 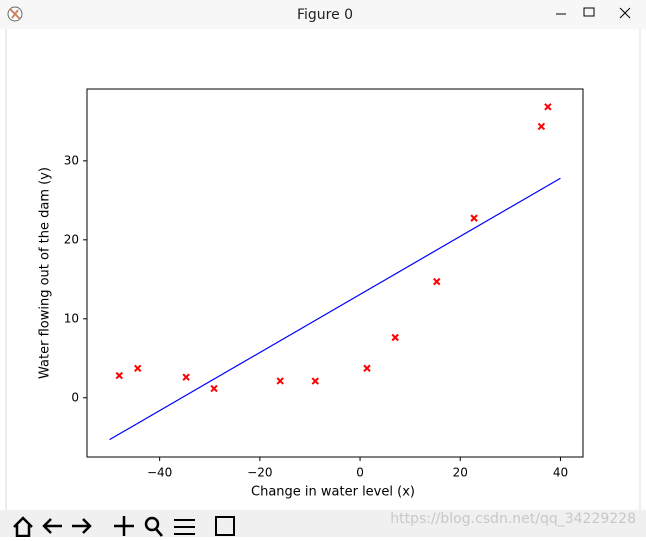 What do you see at coordinates (71, 160) in the screenshot?
I see `y-tick-label: 30` at bounding box center [71, 160].